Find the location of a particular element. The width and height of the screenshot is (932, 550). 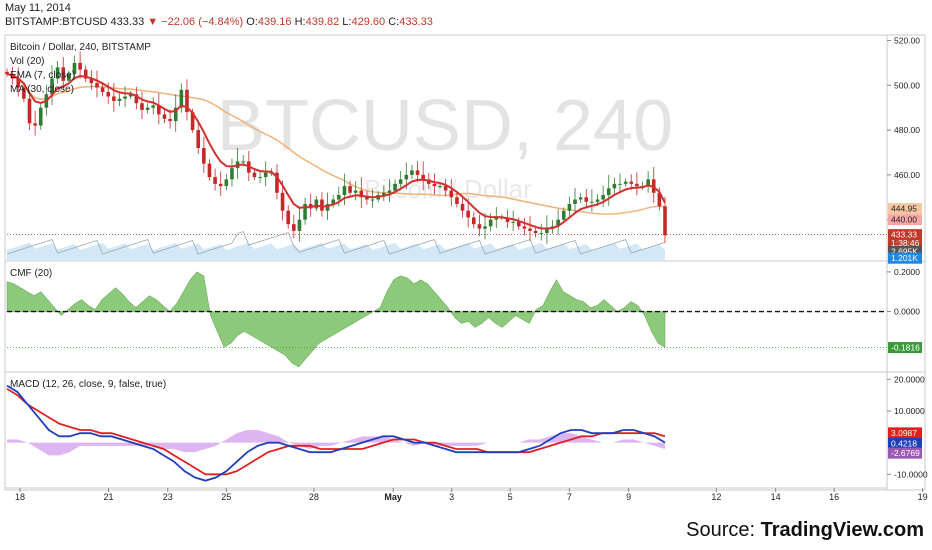

time-tick-label: 16 is located at coordinates (834, 497).